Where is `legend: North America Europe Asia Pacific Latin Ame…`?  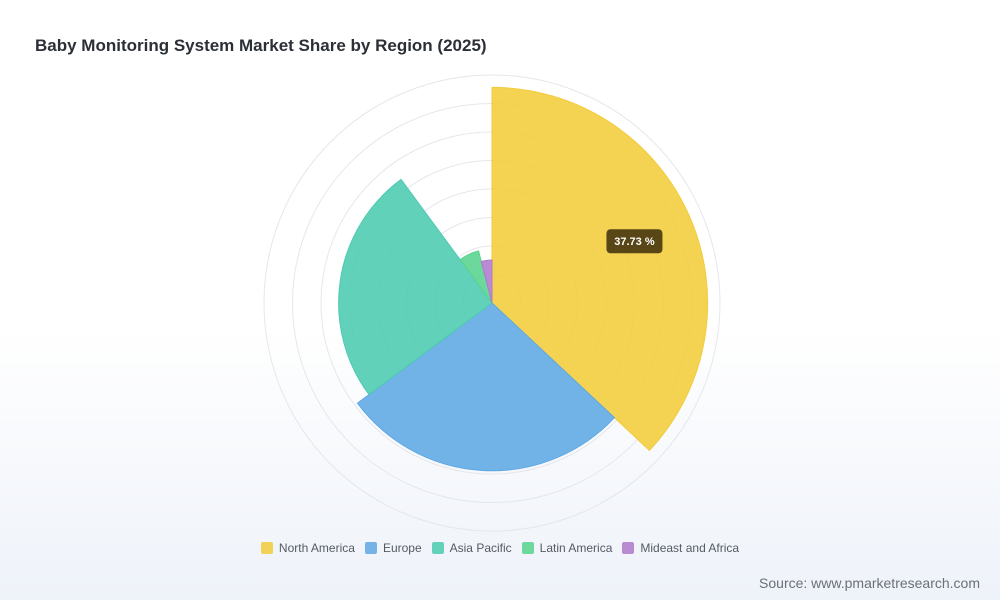 legend: North America Europe Asia Pacific Latin Ame… is located at coordinates (500, 548).